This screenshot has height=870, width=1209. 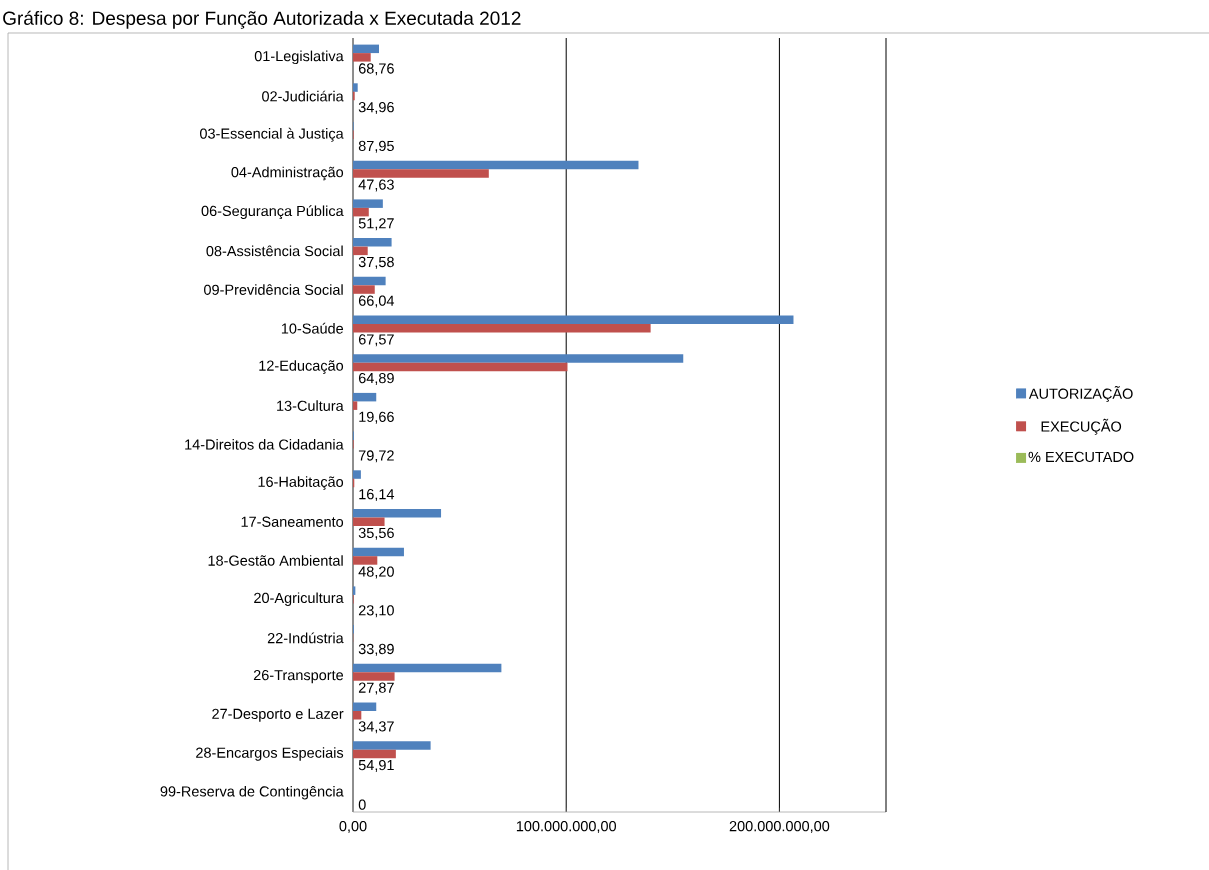 I want to click on y-tick-label: 99-Reserva de Contingência, so click(x=252, y=792).